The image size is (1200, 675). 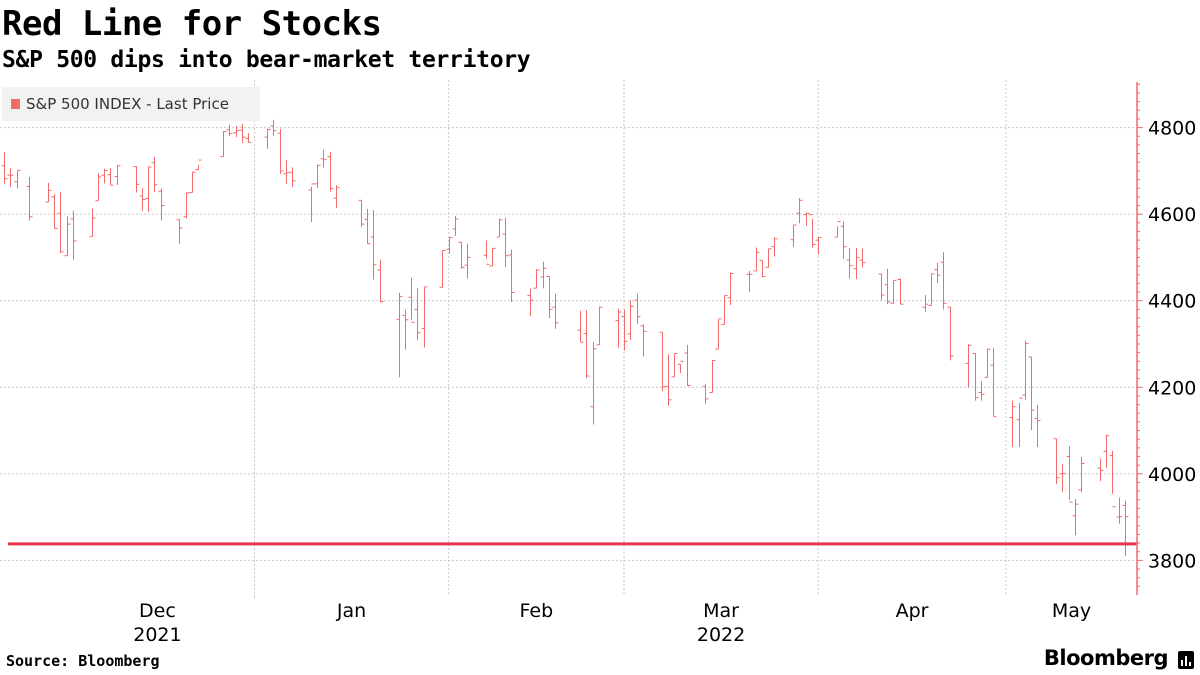 What do you see at coordinates (157, 635) in the screenshot?
I see `x-year-label: 2021` at bounding box center [157, 635].